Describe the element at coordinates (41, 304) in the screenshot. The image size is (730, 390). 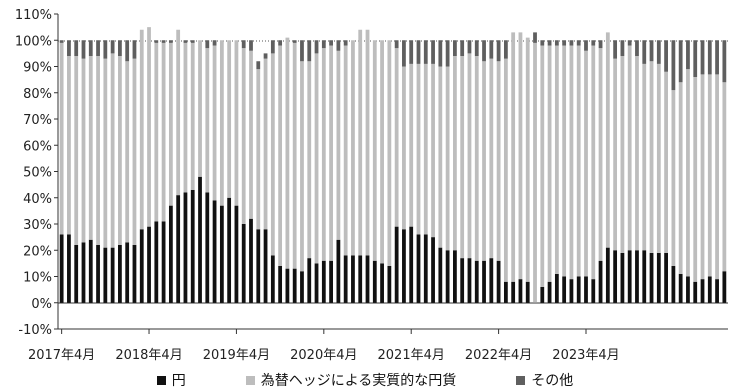
I see `y-tick-label: 0%` at that location.